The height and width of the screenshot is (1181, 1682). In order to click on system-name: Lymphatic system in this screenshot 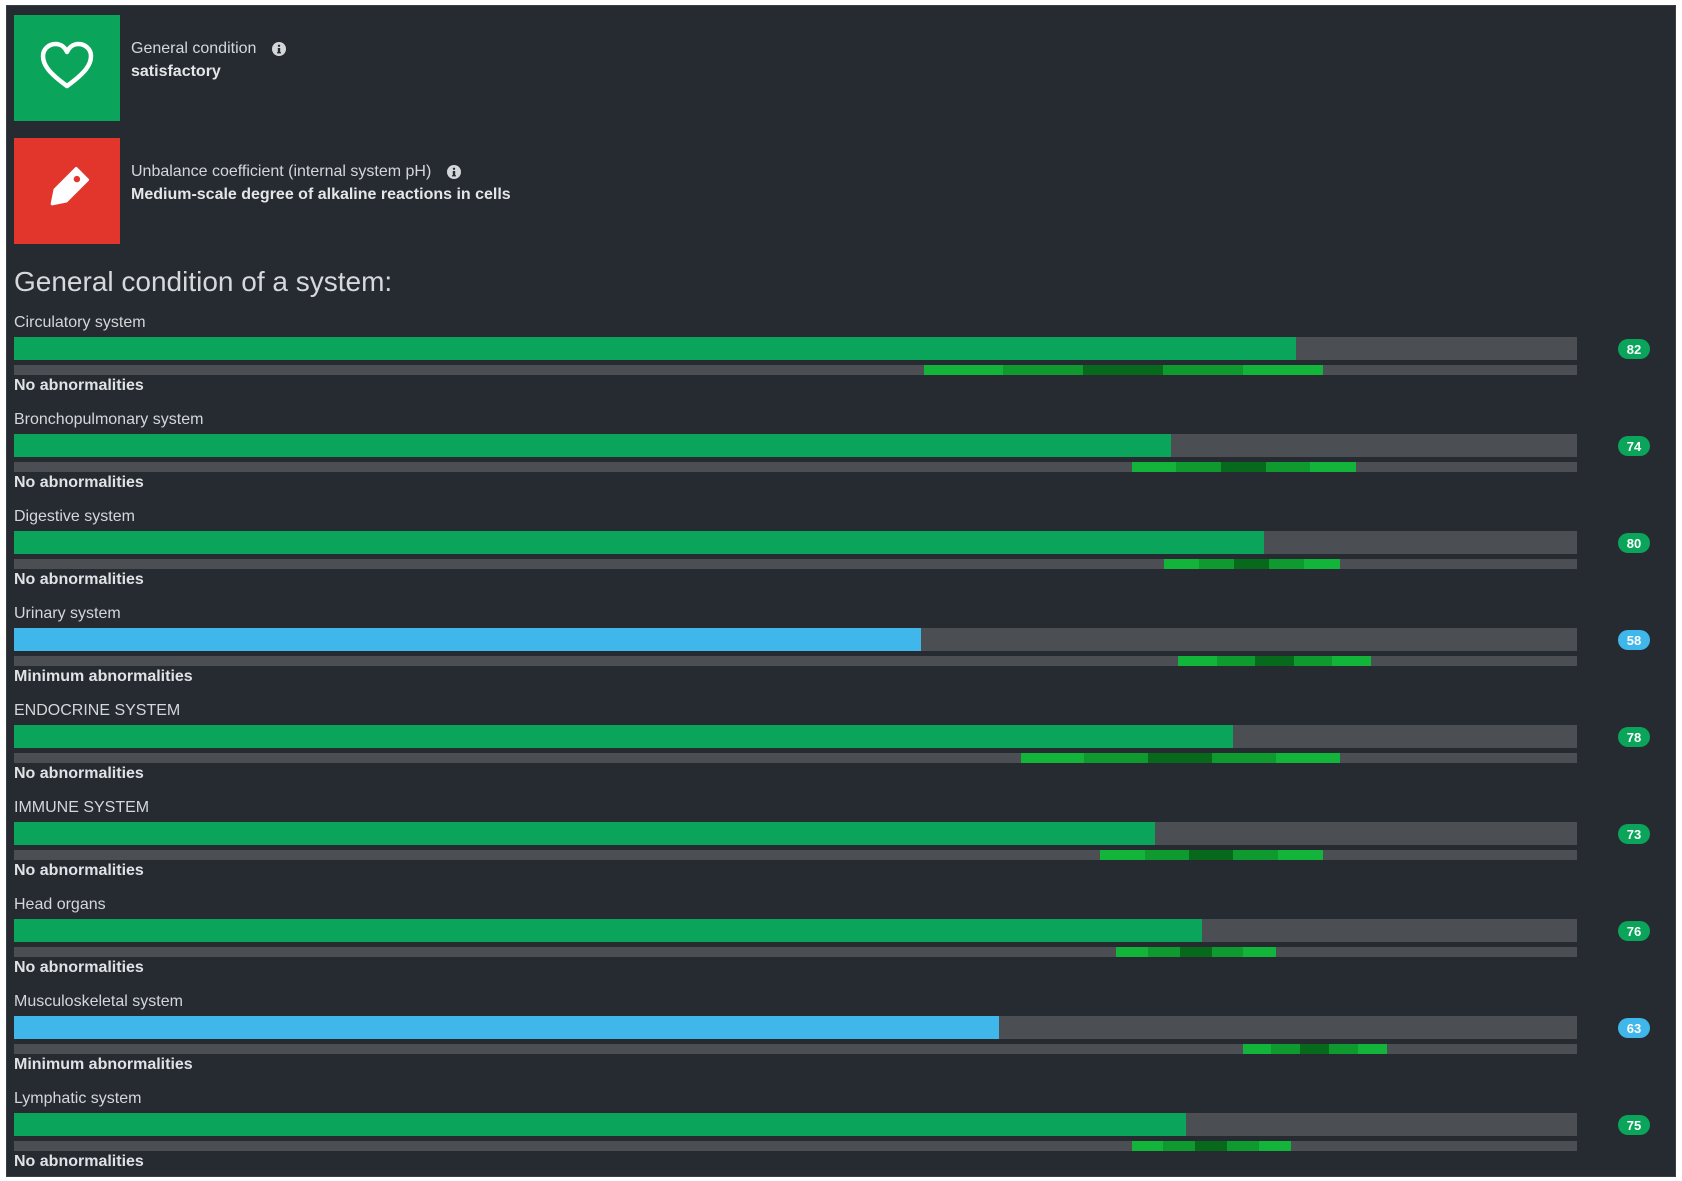, I will do `click(78, 1098)`.